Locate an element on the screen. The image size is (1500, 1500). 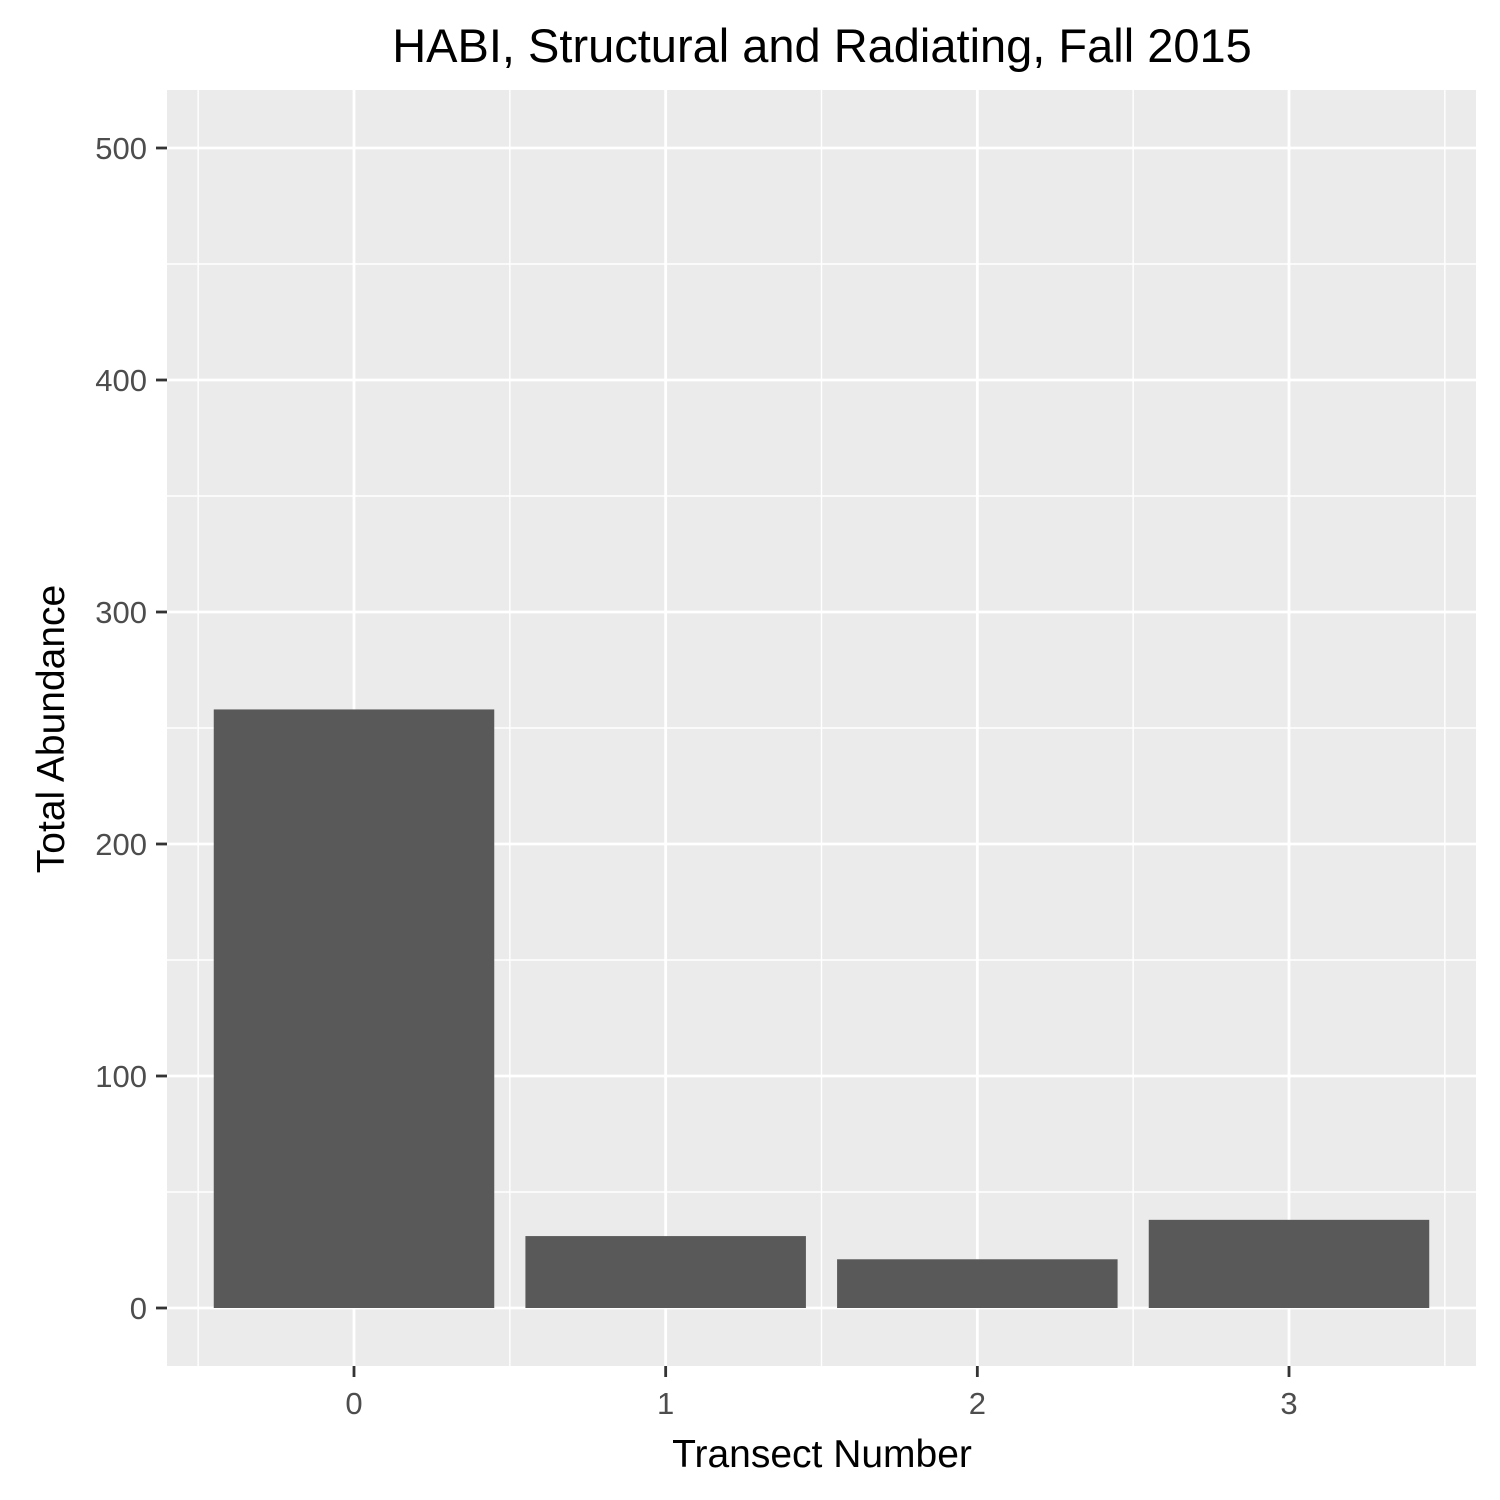
x-tick-label: 1 is located at coordinates (665, 1403).